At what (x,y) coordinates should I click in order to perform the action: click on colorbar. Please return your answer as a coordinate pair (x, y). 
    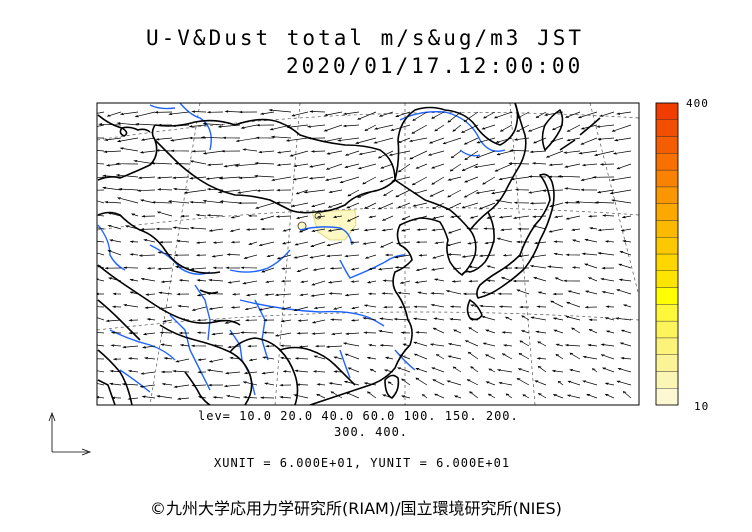
    Looking at the image, I should click on (667, 254).